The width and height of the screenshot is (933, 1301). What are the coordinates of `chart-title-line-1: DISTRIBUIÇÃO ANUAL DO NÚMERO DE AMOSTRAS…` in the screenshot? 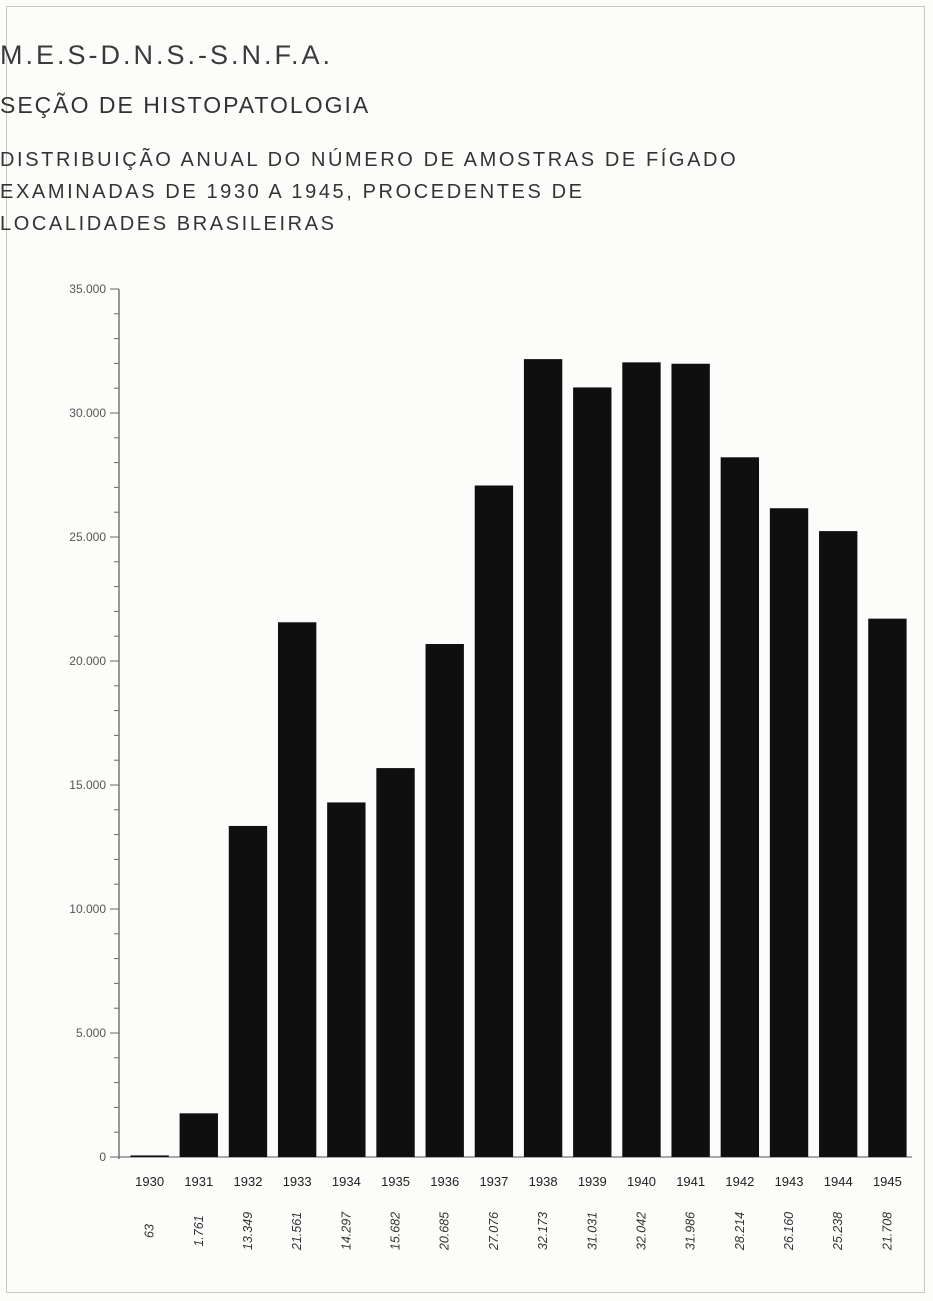 It's located at (369, 160).